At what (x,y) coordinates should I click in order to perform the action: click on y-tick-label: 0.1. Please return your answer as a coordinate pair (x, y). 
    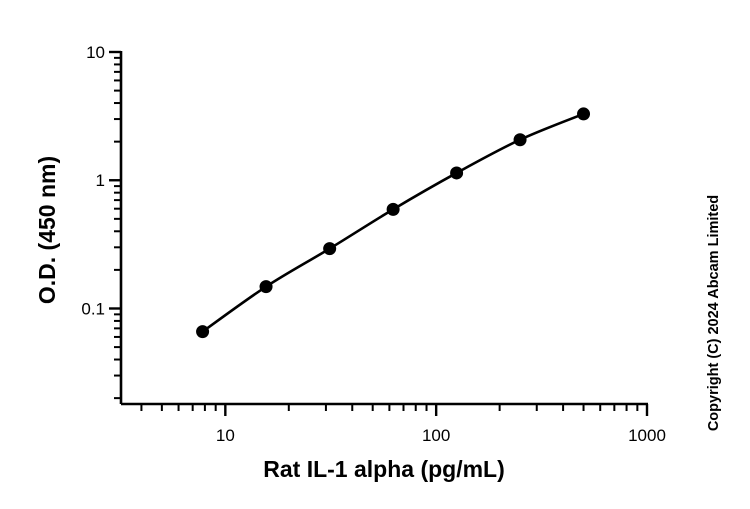
    Looking at the image, I should click on (93, 308).